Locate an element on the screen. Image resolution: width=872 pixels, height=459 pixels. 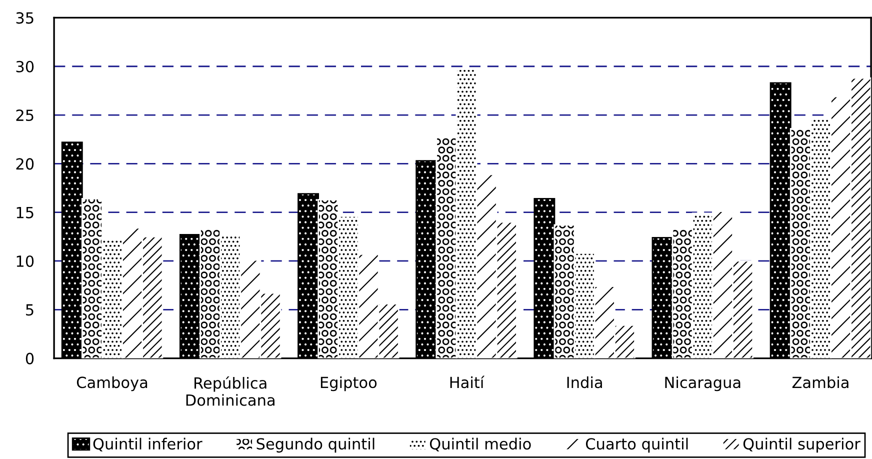
y-tick-label: 25 is located at coordinates (25, 115).